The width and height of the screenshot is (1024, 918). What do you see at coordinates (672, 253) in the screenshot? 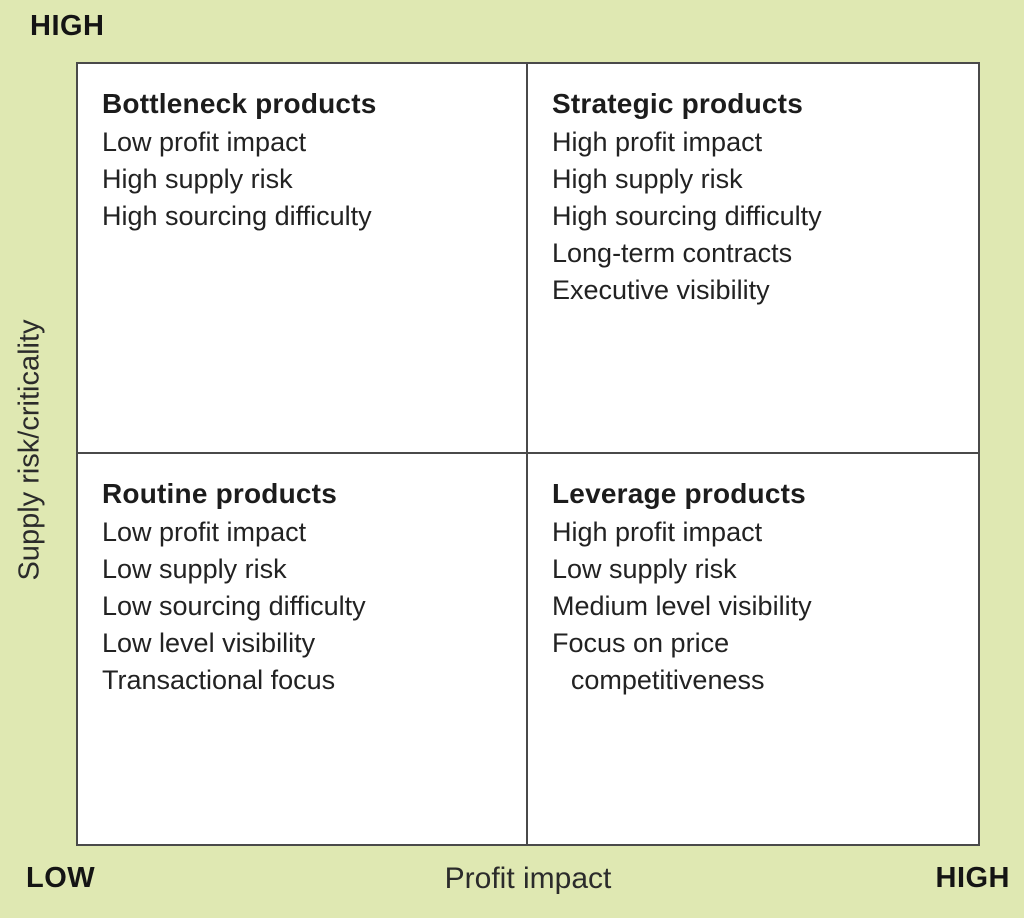
I see `quadrant-item: Long-term contracts` at bounding box center [672, 253].